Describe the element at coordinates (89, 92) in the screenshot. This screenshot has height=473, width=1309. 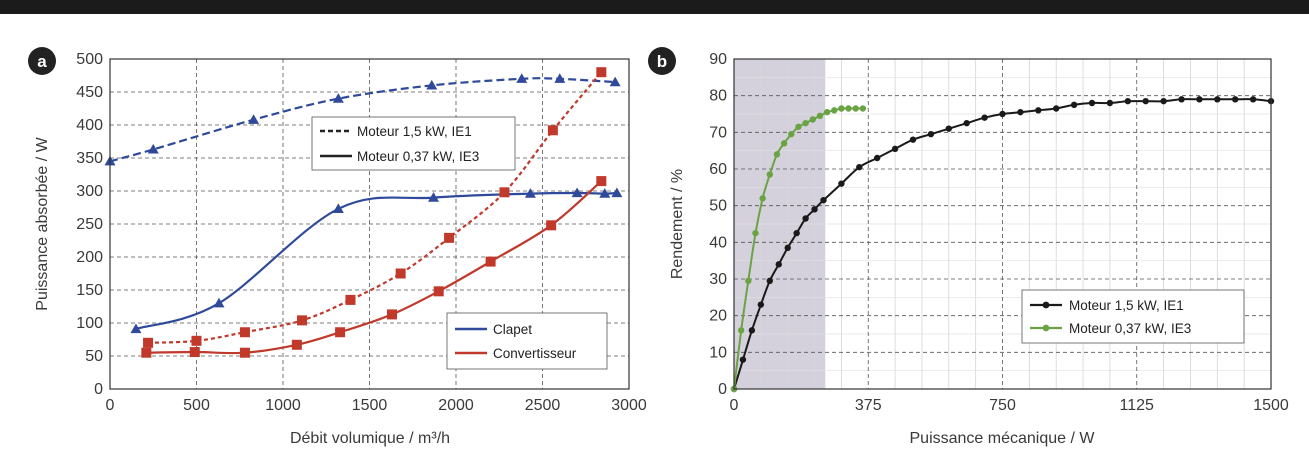
I see `y-tick-label: 450` at that location.